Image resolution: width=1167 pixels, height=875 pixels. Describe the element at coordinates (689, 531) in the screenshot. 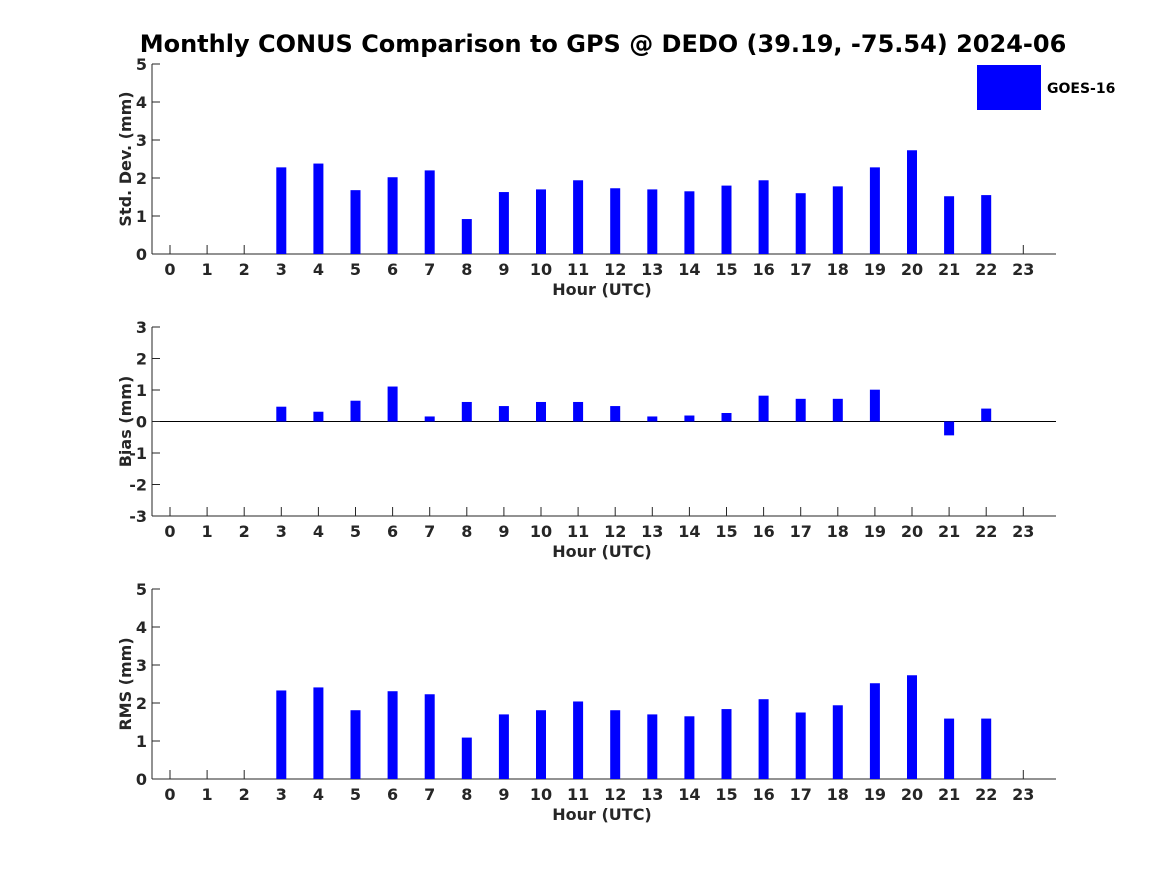

I see `x-tick-label: 14` at that location.